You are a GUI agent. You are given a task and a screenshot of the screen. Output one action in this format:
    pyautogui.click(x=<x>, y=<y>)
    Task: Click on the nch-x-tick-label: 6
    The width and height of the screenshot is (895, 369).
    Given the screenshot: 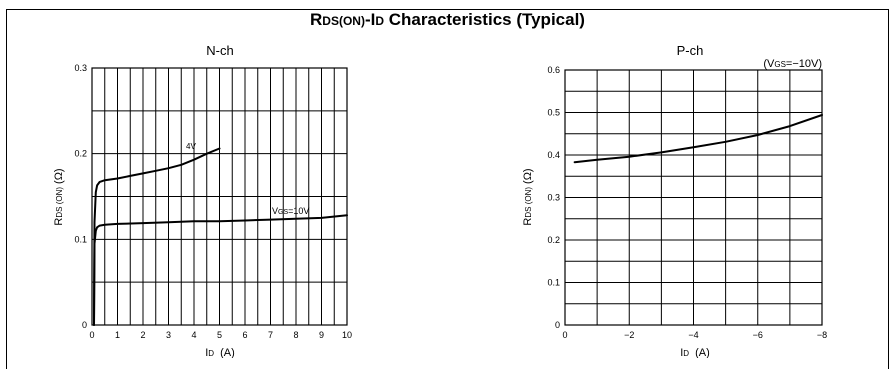 What is the action you would take?
    pyautogui.click(x=244, y=335)
    